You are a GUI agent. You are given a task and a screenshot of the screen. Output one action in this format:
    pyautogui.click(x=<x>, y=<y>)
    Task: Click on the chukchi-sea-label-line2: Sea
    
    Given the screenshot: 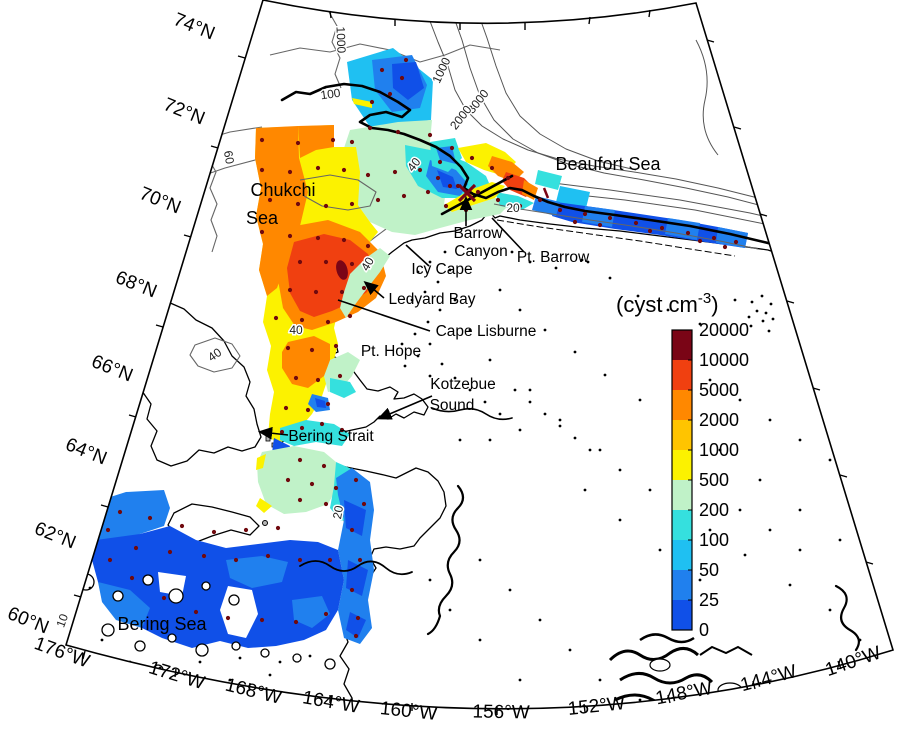 What is the action you would take?
    pyautogui.click(x=262, y=218)
    